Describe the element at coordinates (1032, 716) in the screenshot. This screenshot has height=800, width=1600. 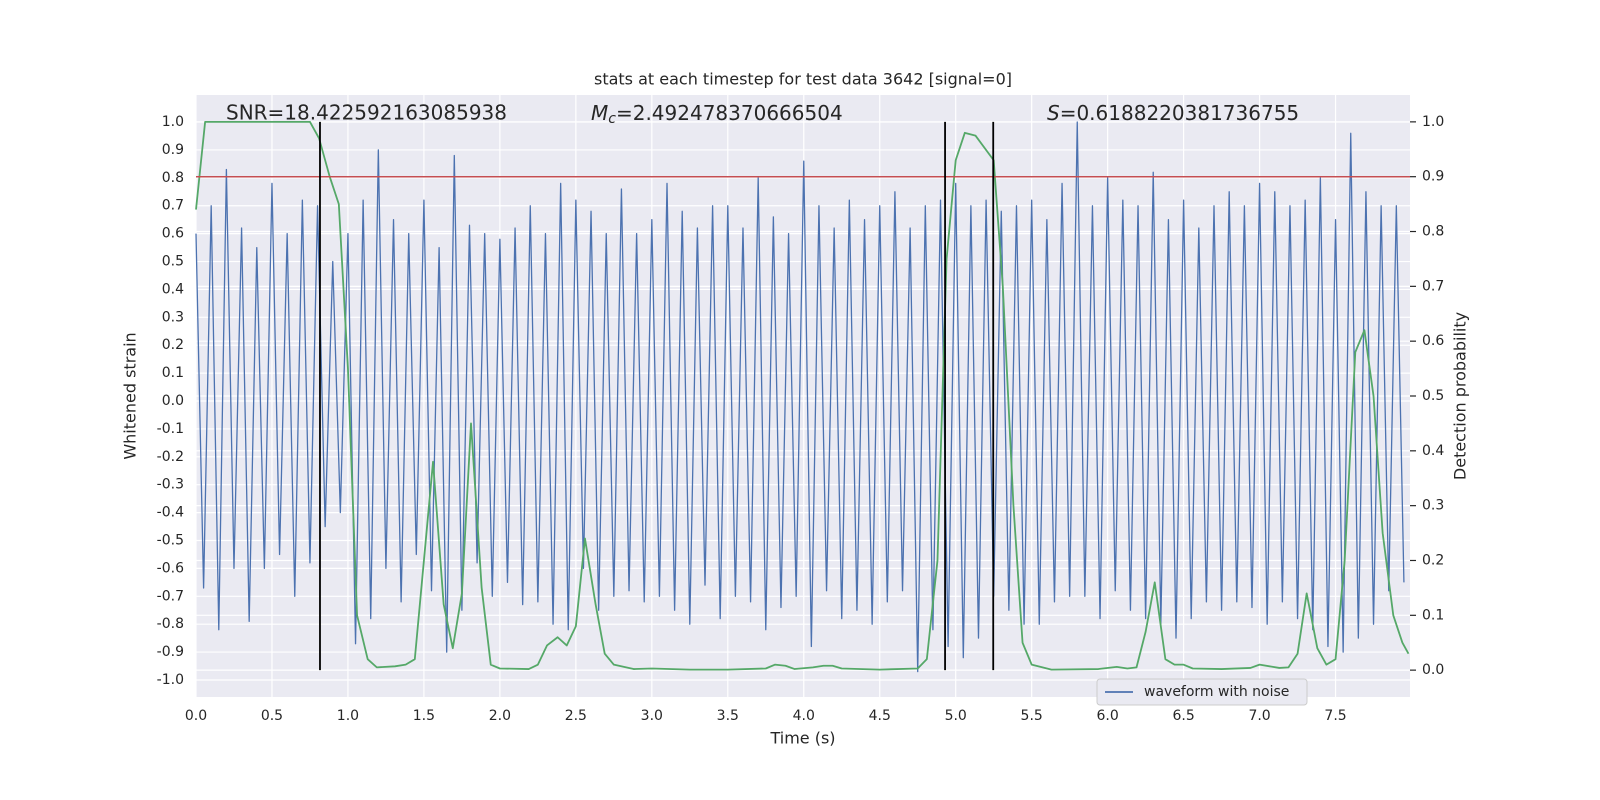
I see `x-tick-label: 5.5` at that location.